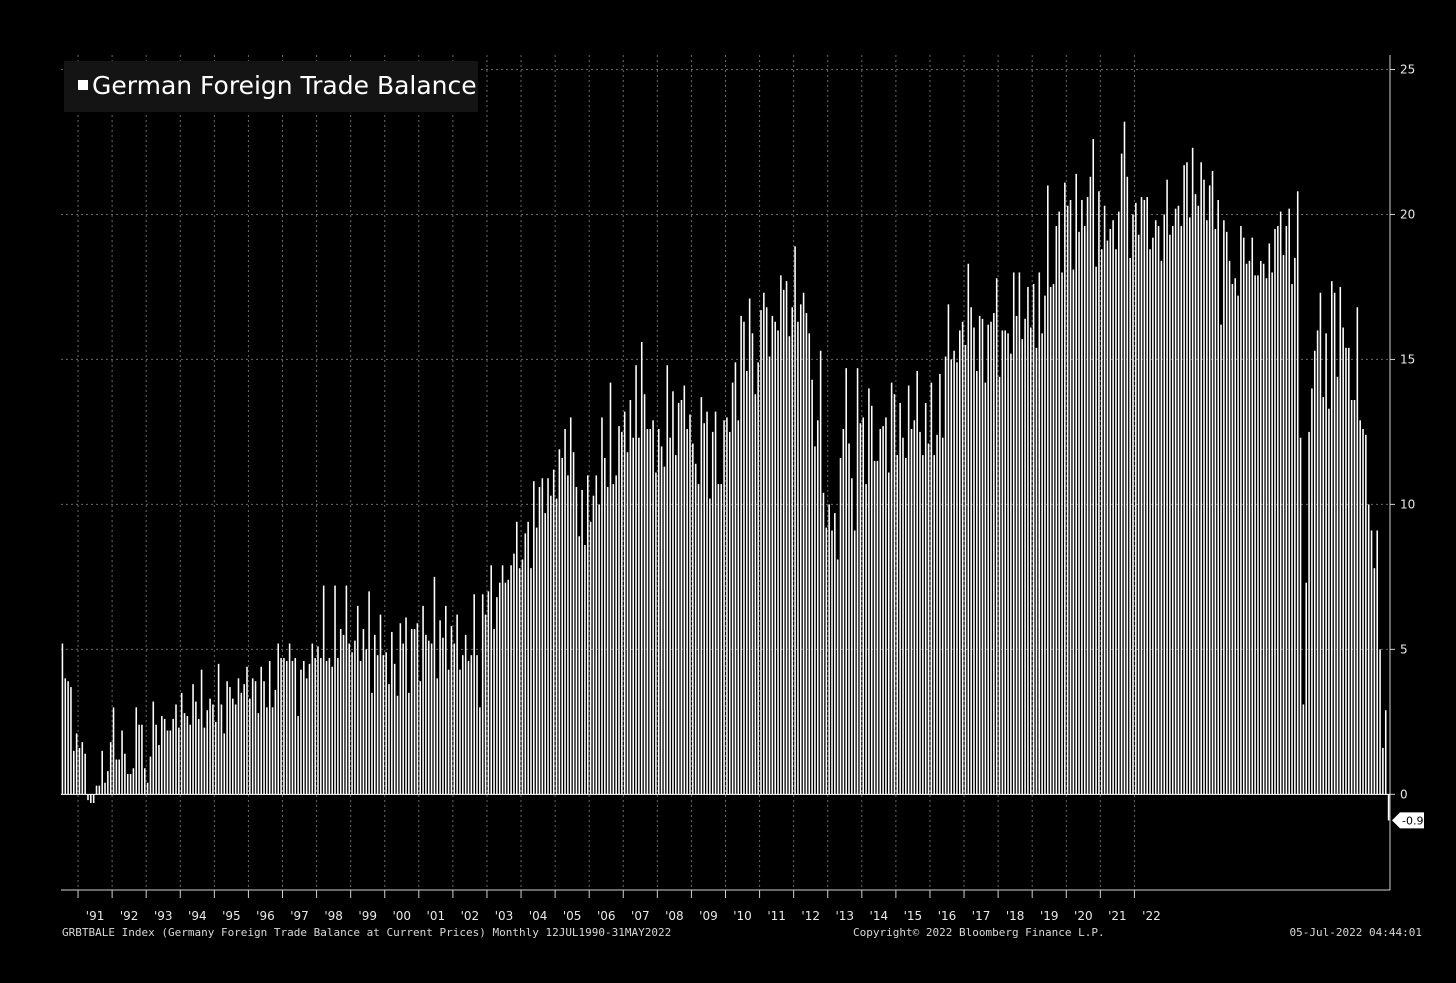 This screenshot has height=983, width=1456. What do you see at coordinates (979, 932) in the screenshot?
I see `footer-copyright: Copyright© 2022 Bloomberg Finance L.P.` at bounding box center [979, 932].